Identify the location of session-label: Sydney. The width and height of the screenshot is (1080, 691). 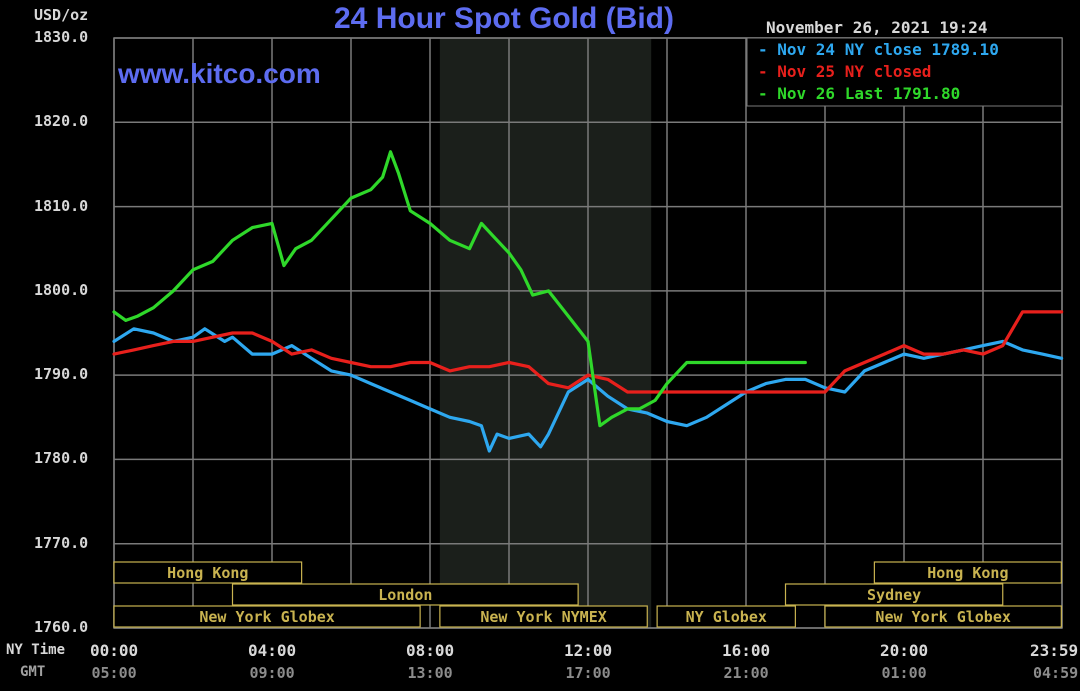
(894, 595).